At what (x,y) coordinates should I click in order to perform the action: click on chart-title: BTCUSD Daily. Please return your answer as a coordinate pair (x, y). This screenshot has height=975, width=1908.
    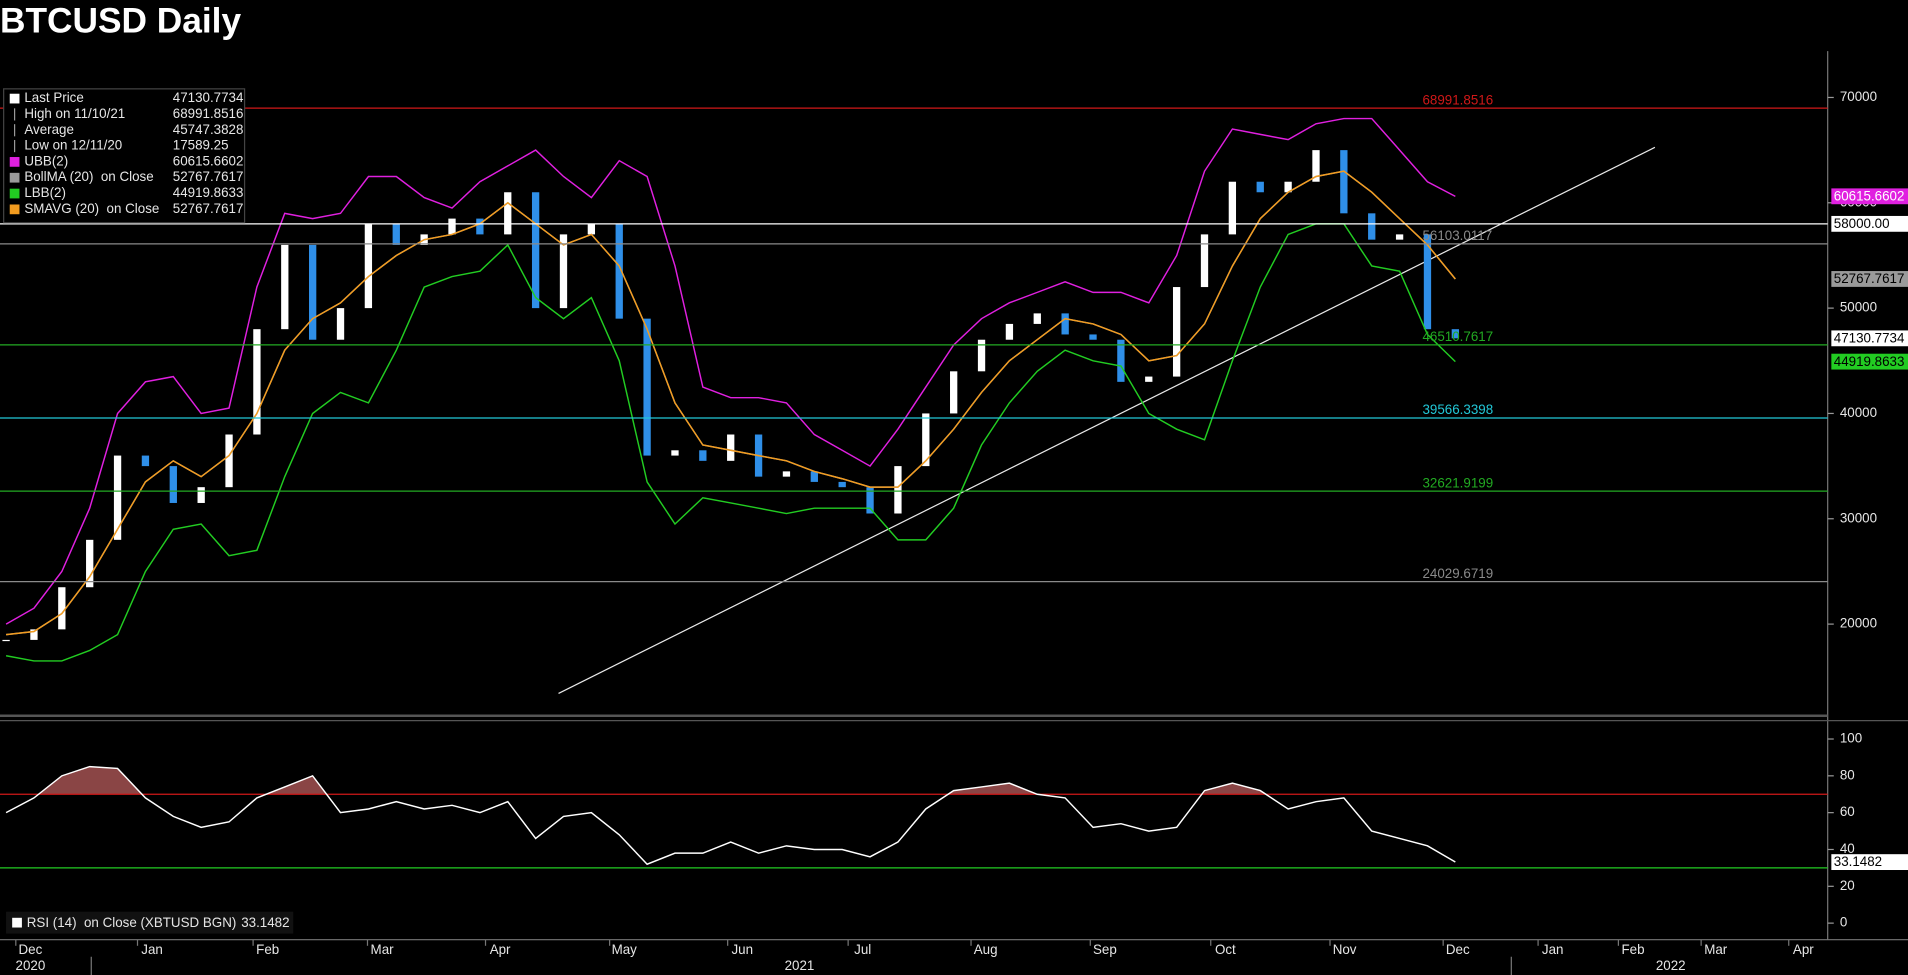
    Looking at the image, I should click on (120, 20).